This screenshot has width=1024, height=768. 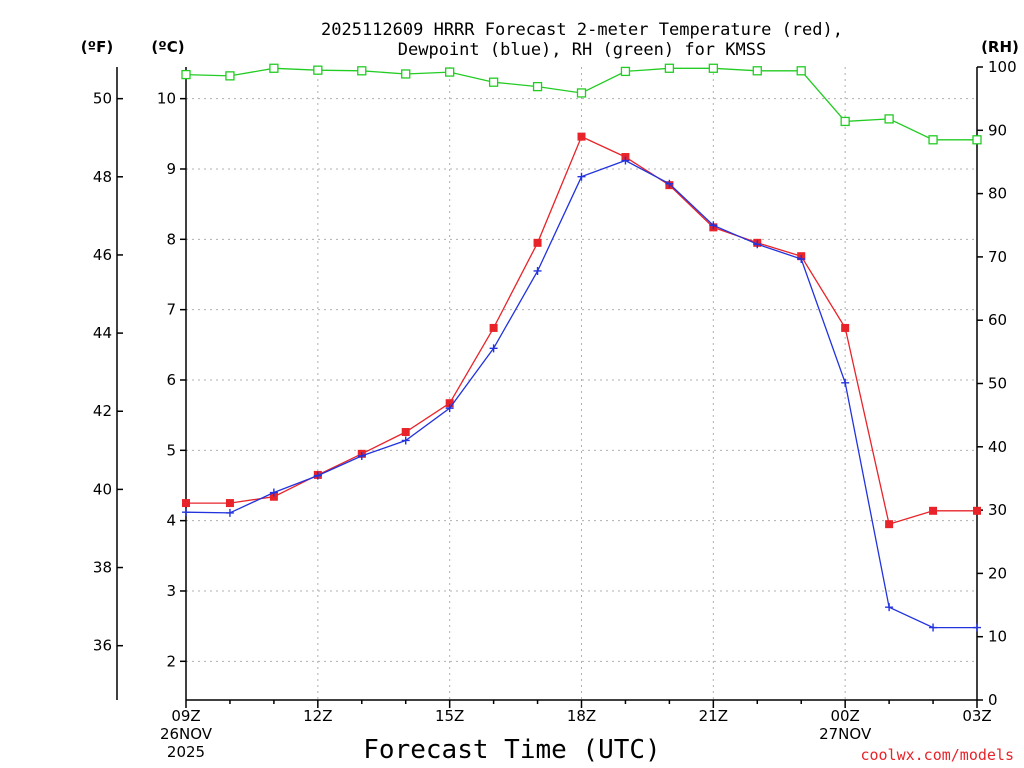 What do you see at coordinates (844, 716) in the screenshot?
I see `x-tick-label: 00Z` at bounding box center [844, 716].